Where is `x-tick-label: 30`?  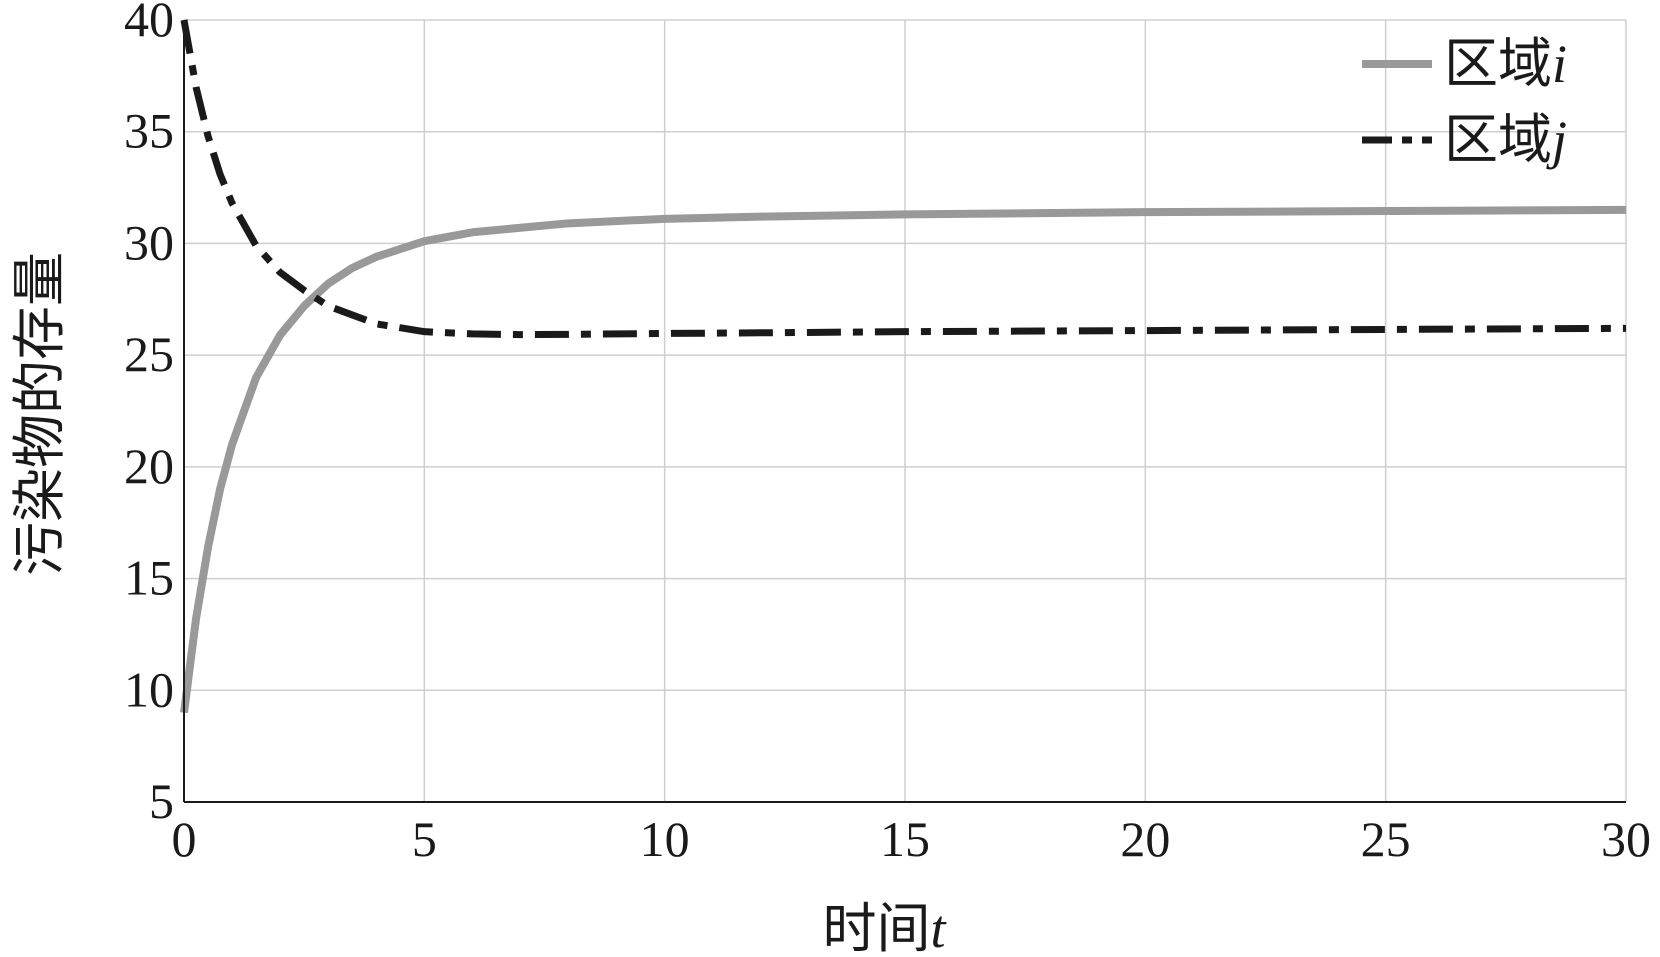
x-tick-label: 30 is located at coordinates (1626, 839).